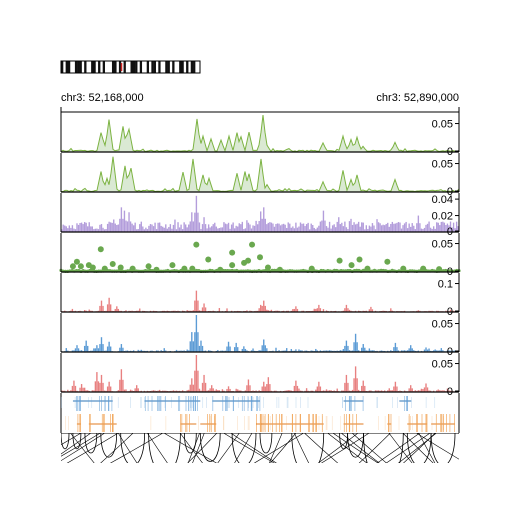 Image resolution: width=520 pixels, height=523 pixels. I want to click on ideogram-outline, so click(130, 67).